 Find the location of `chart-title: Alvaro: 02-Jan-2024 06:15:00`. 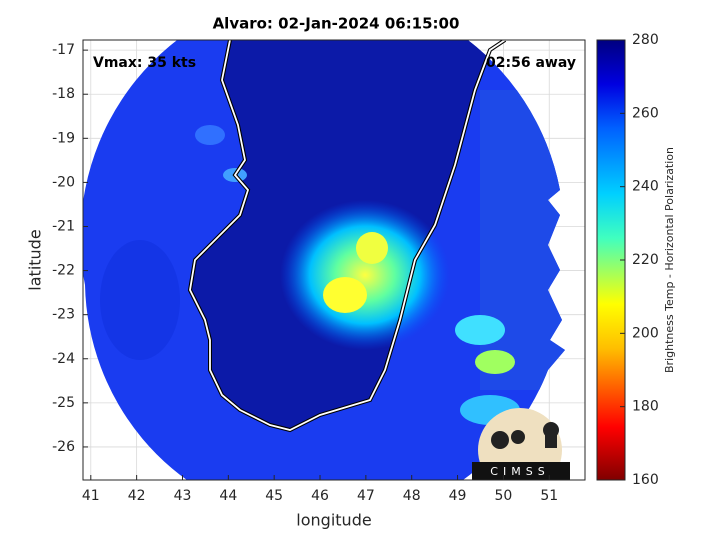

chart-title: Alvaro: 02-Jan-2024 06:15:00 is located at coordinates (336, 24).